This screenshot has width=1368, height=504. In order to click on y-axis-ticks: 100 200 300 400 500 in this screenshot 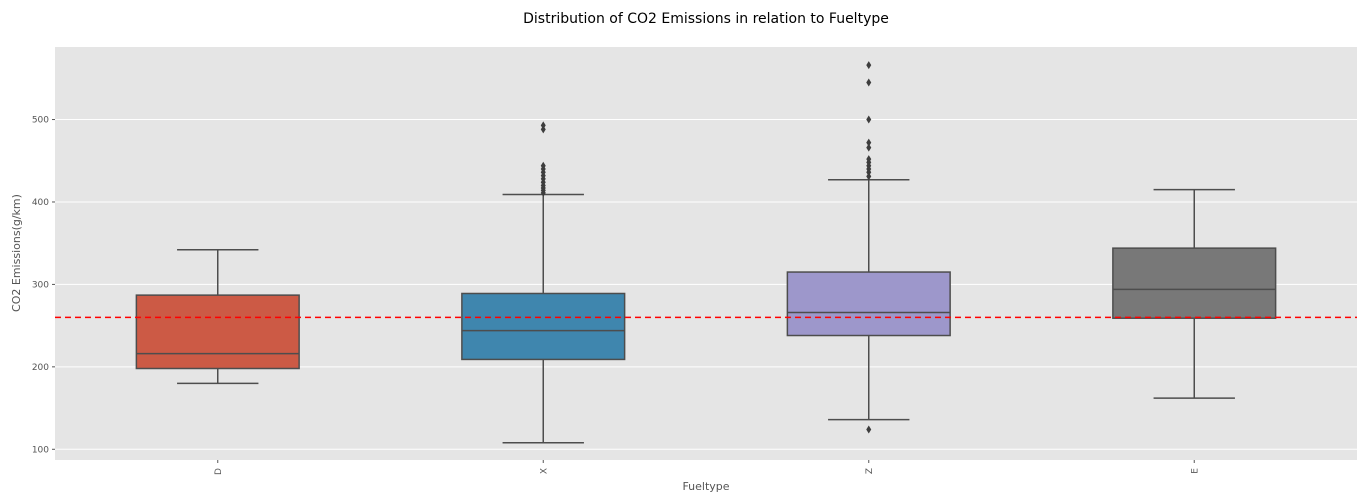, I will do `click(43, 285)`.